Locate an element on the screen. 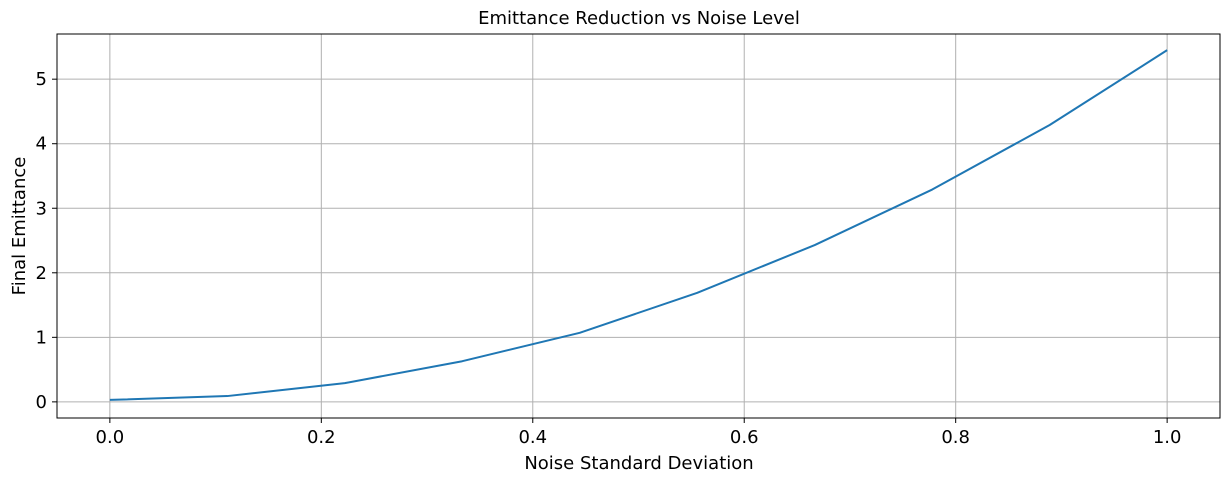 This screenshot has height=481, width=1229. y-axis-label: Final Emittance is located at coordinates (19, 226).